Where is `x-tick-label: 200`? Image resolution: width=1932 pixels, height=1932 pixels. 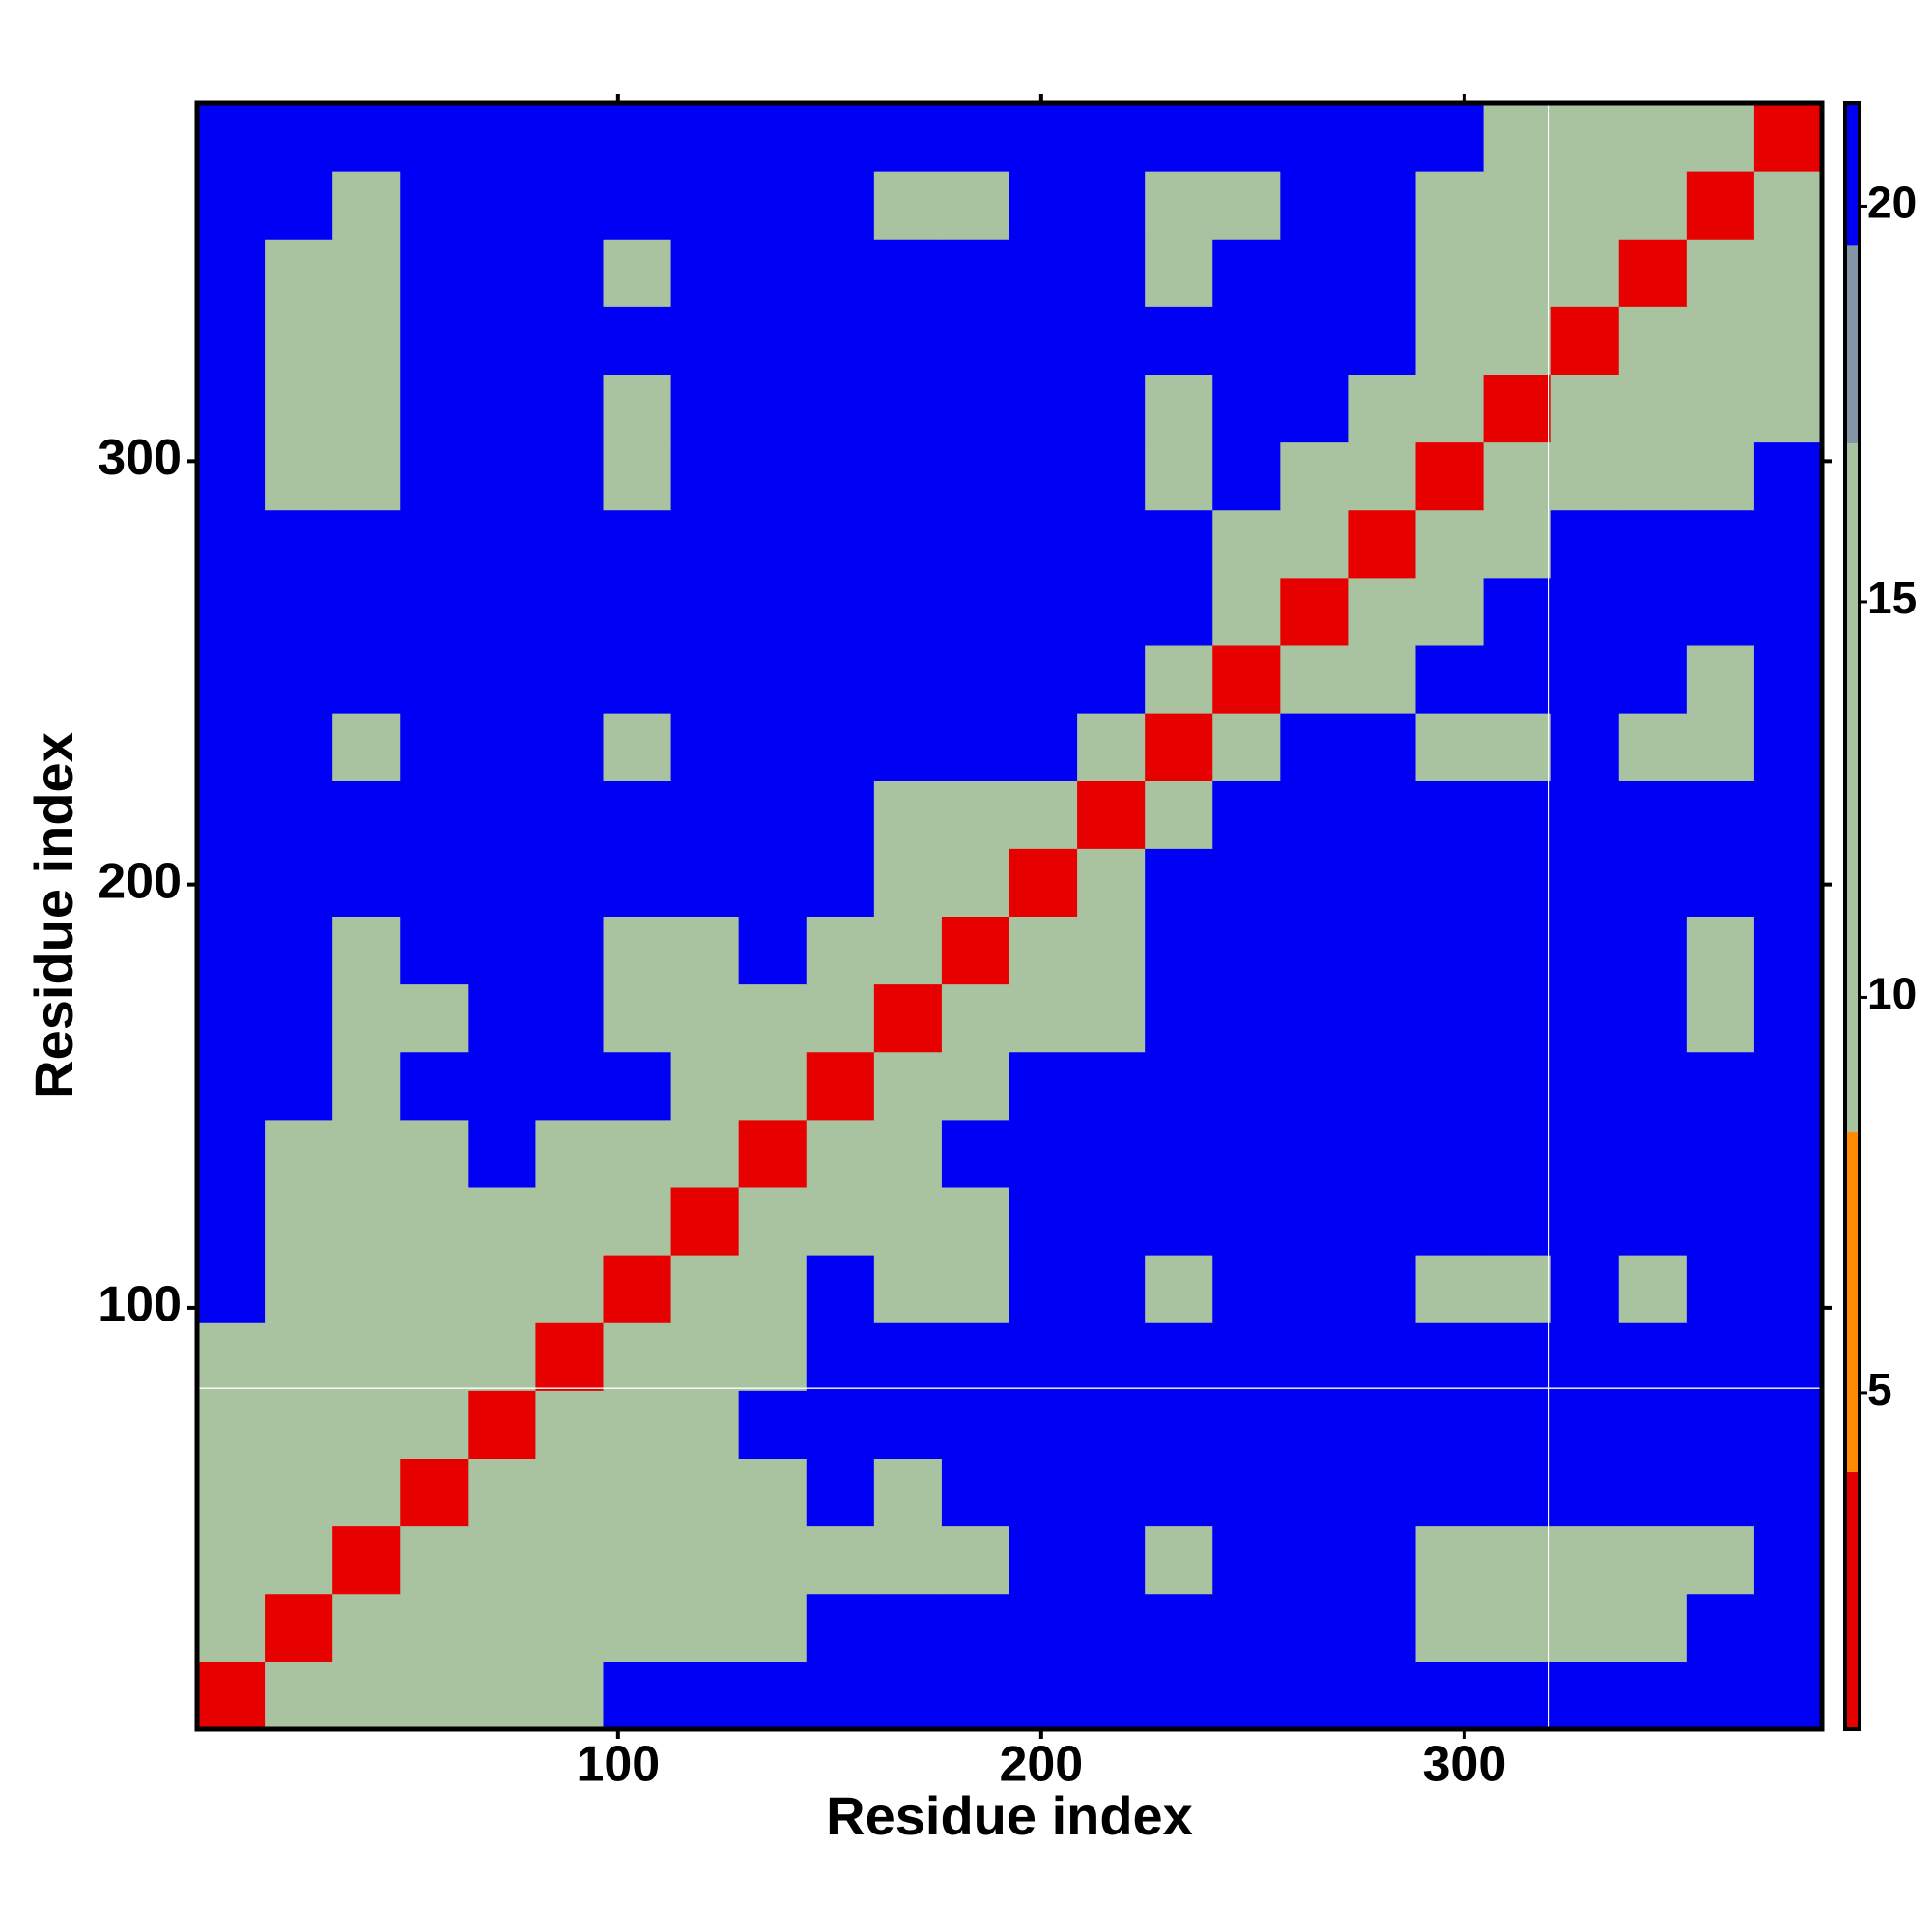 x-tick-label: 200 is located at coordinates (1041, 1765).